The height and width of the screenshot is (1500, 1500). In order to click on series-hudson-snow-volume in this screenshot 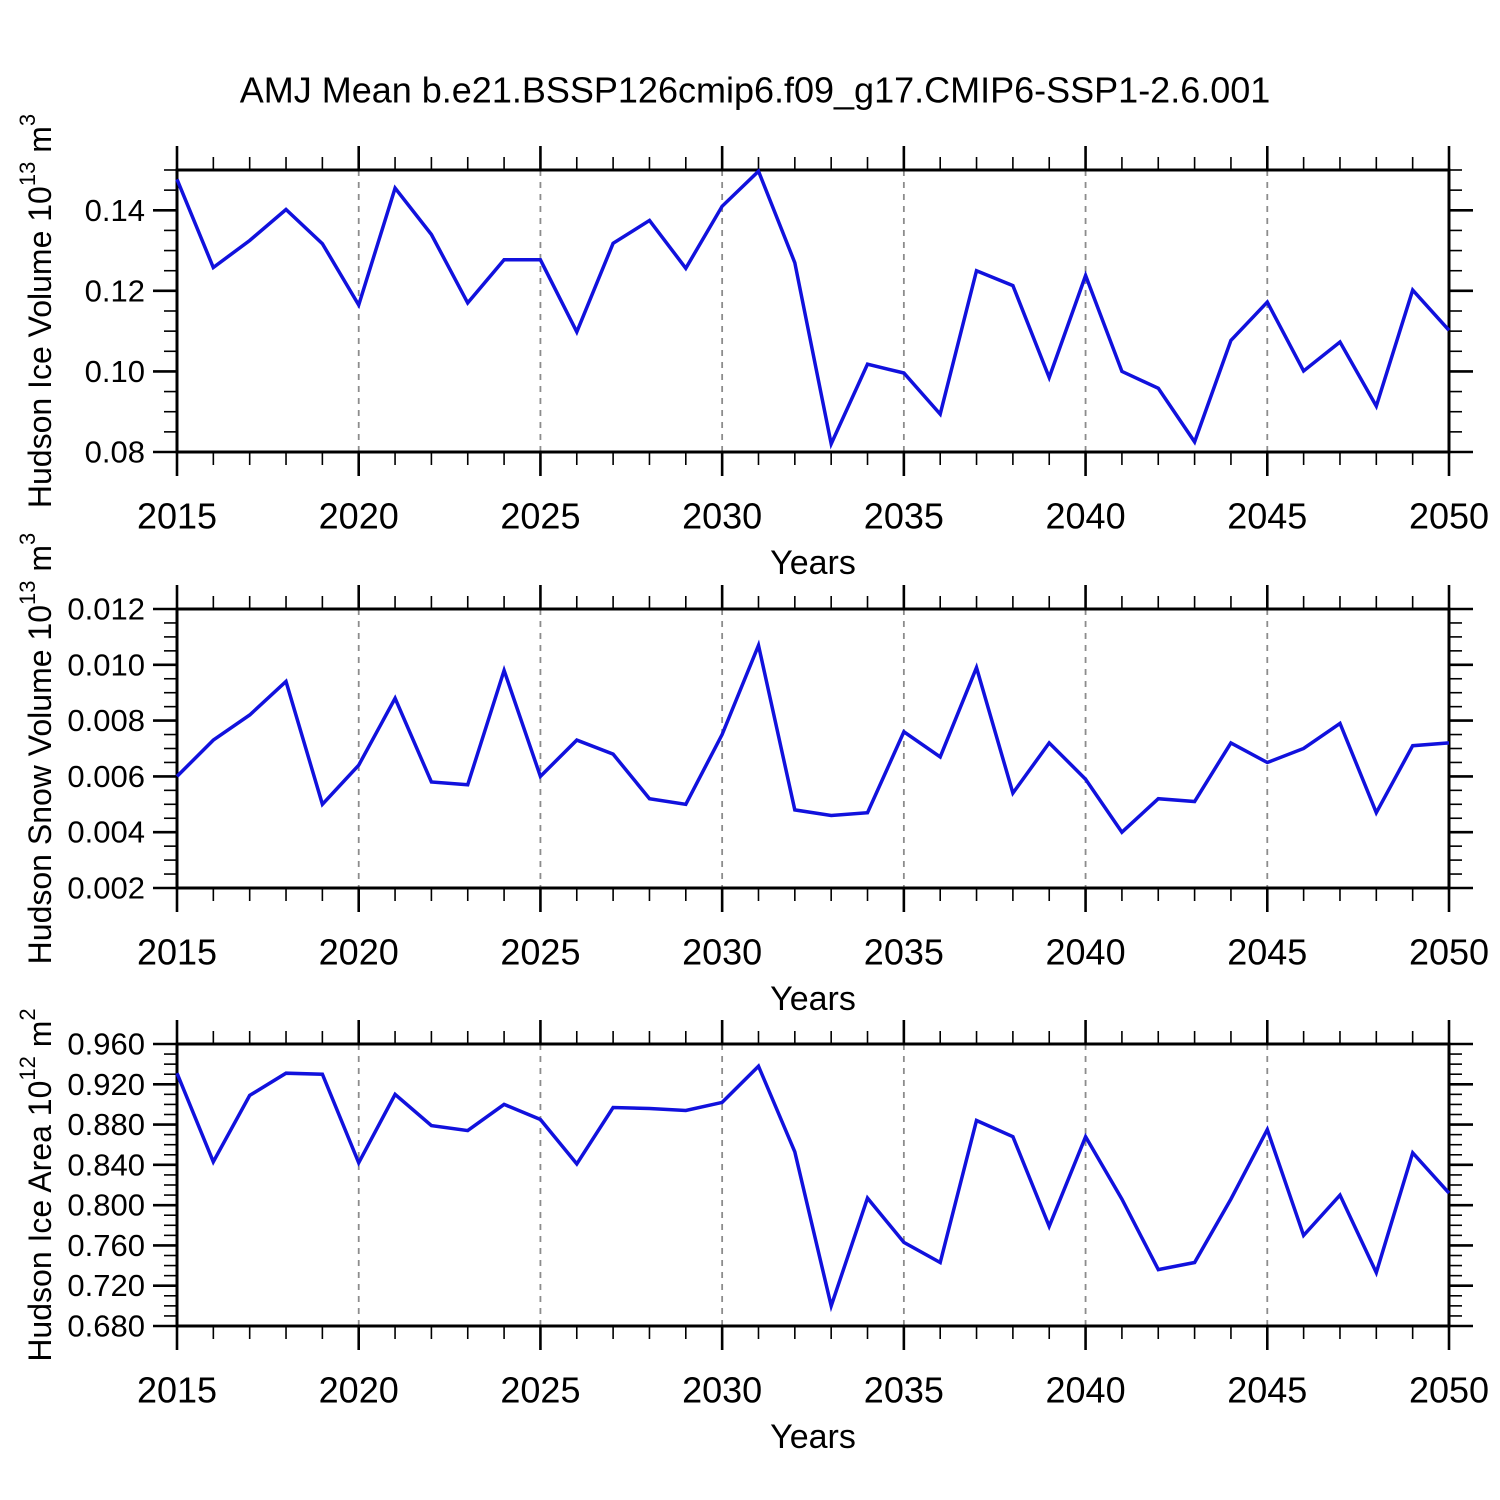, I will do `click(812, 737)`.